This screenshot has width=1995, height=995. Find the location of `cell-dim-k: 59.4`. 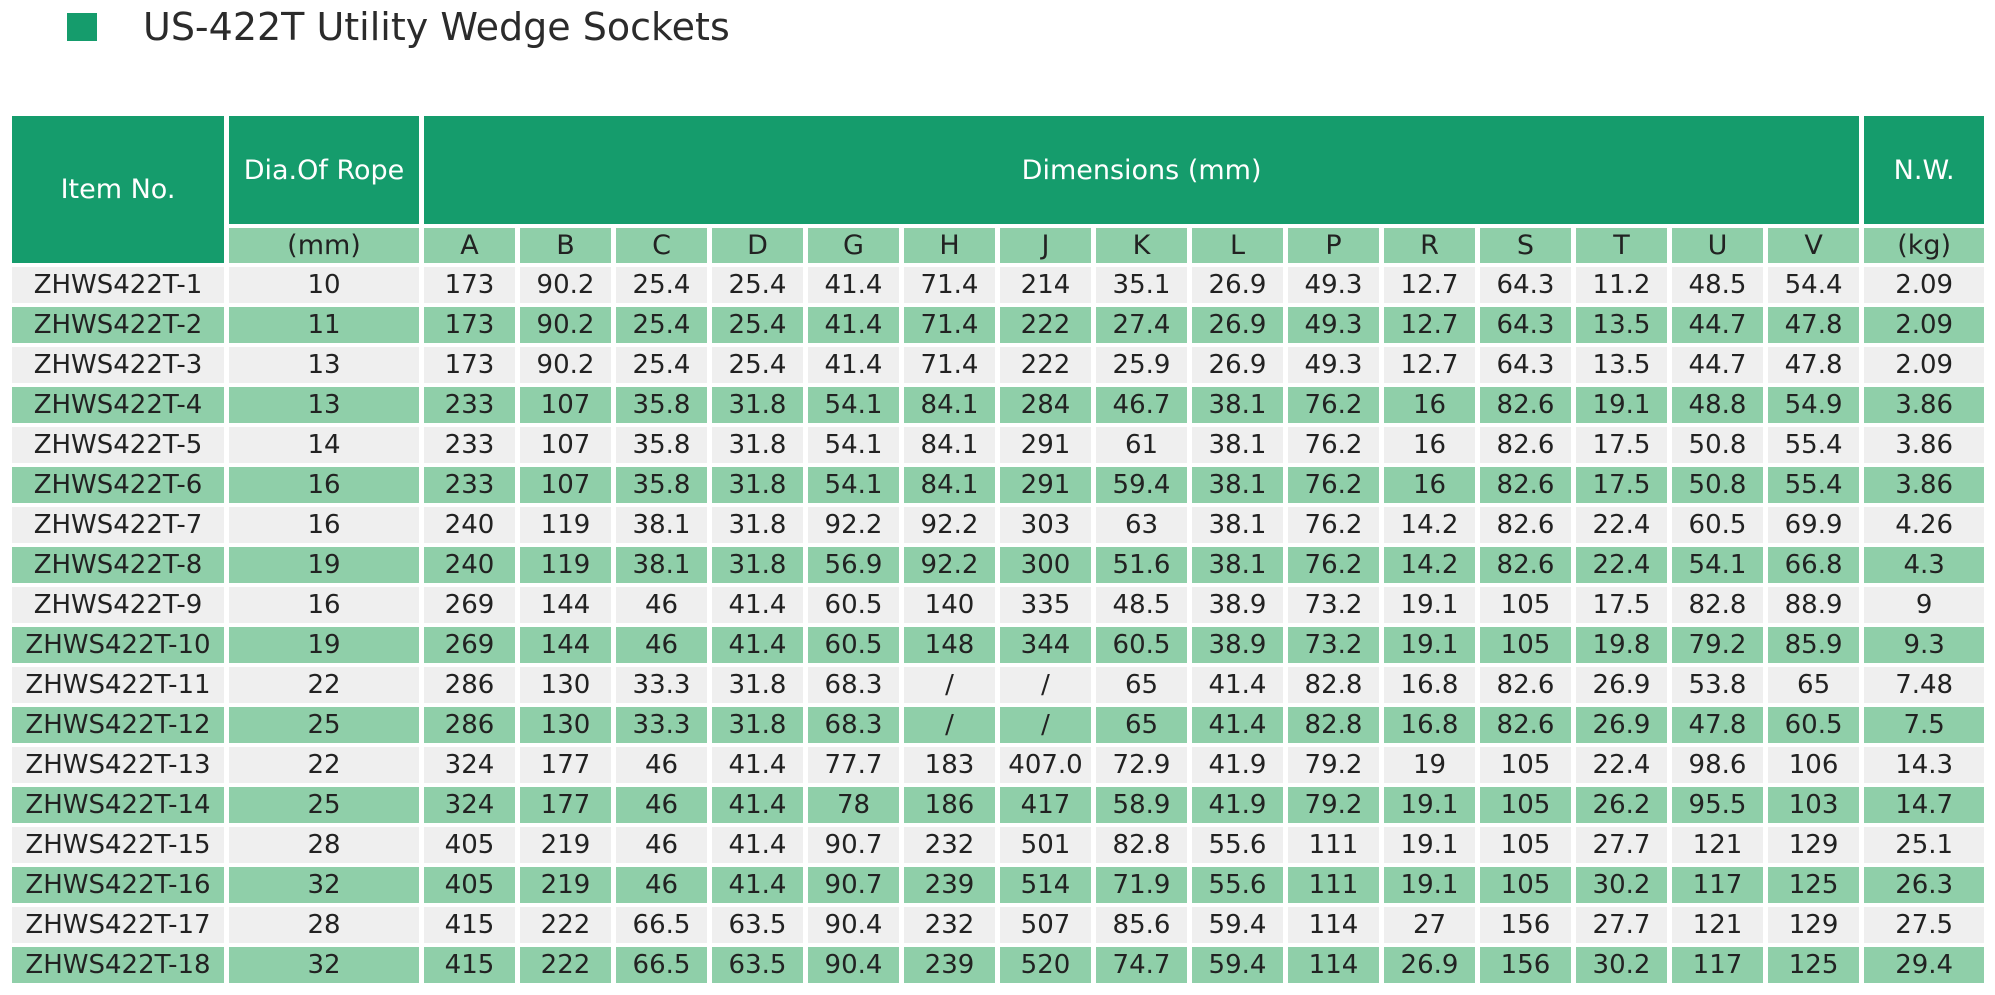

cell-dim-k: 59.4 is located at coordinates (1141, 485).